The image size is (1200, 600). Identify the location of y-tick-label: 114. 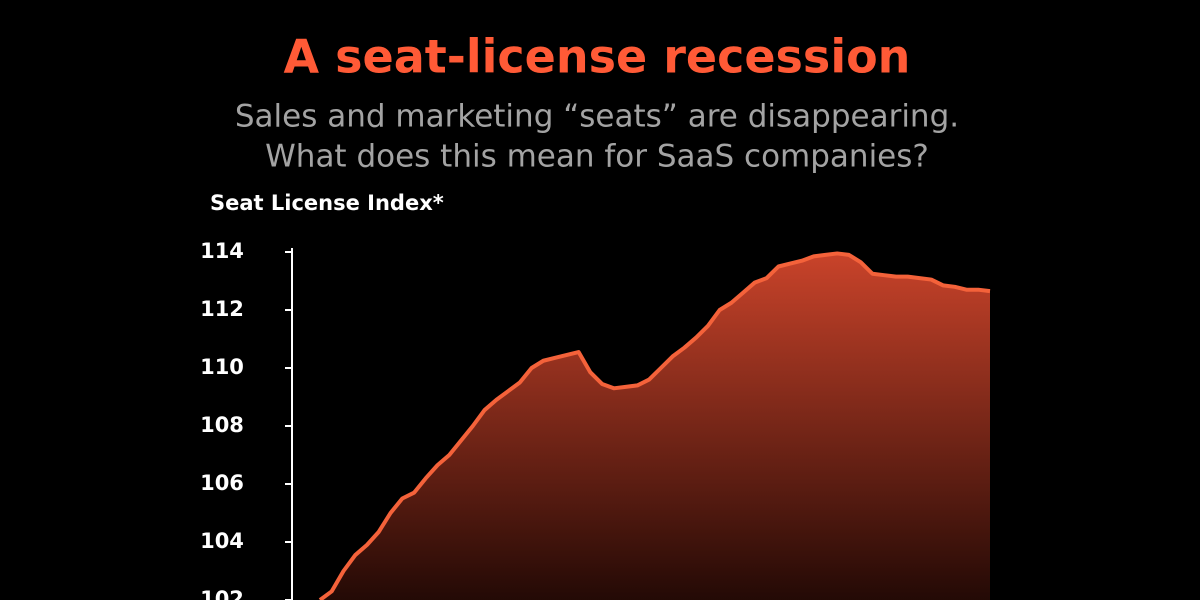
(222, 251).